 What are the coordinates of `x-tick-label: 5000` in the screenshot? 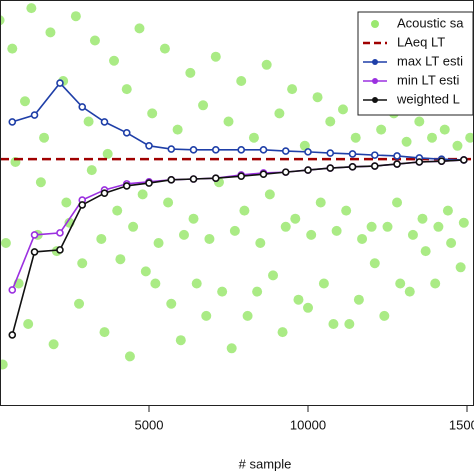 It's located at (149, 424).